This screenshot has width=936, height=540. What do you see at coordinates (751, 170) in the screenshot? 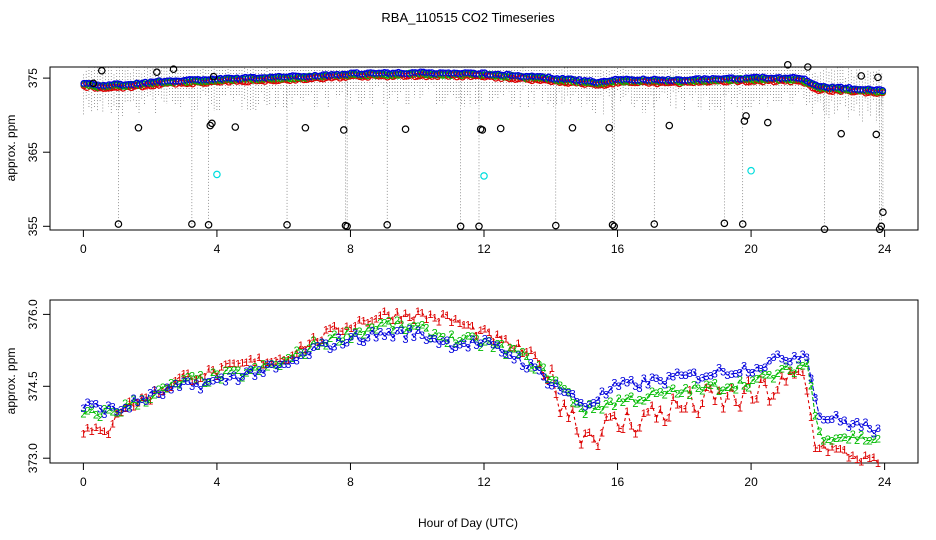
I see `cyan-point` at bounding box center [751, 170].